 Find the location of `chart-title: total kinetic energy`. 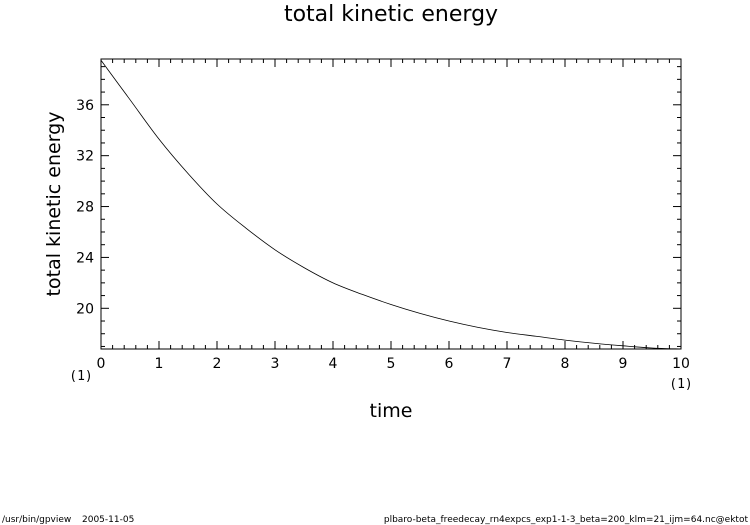

chart-title: total kinetic energy is located at coordinates (391, 14).